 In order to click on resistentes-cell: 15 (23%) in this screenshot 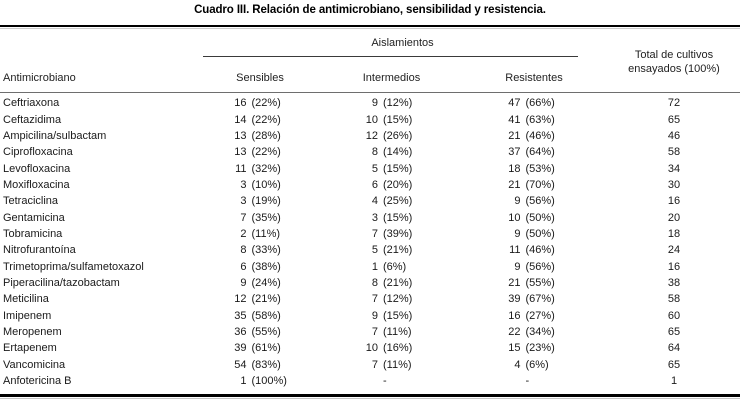, I will do `click(534, 348)`.